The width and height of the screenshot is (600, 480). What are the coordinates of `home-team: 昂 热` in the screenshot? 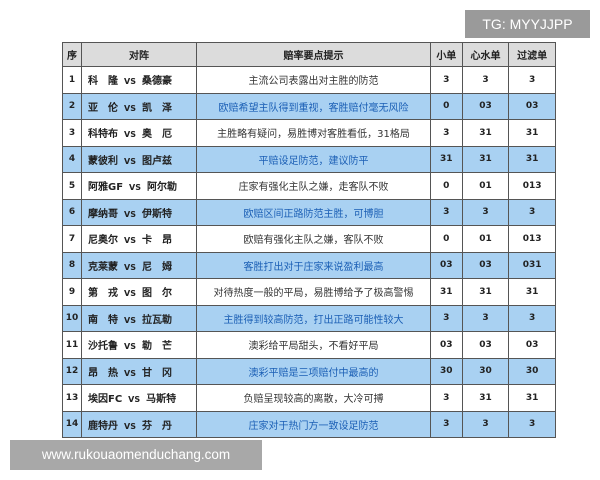 It's located at (103, 373).